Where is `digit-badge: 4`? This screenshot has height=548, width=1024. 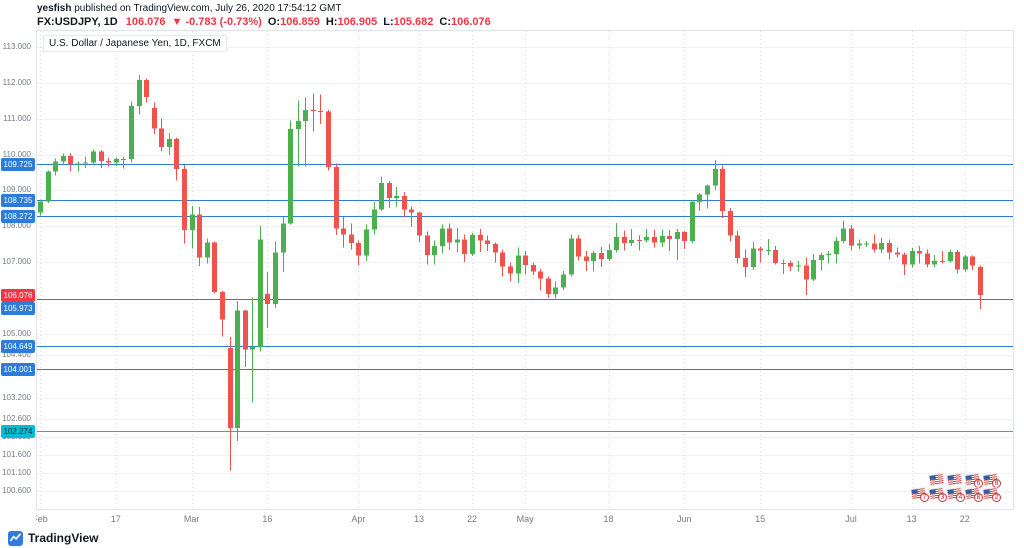
digit-badge: 4 is located at coordinates (960, 497).